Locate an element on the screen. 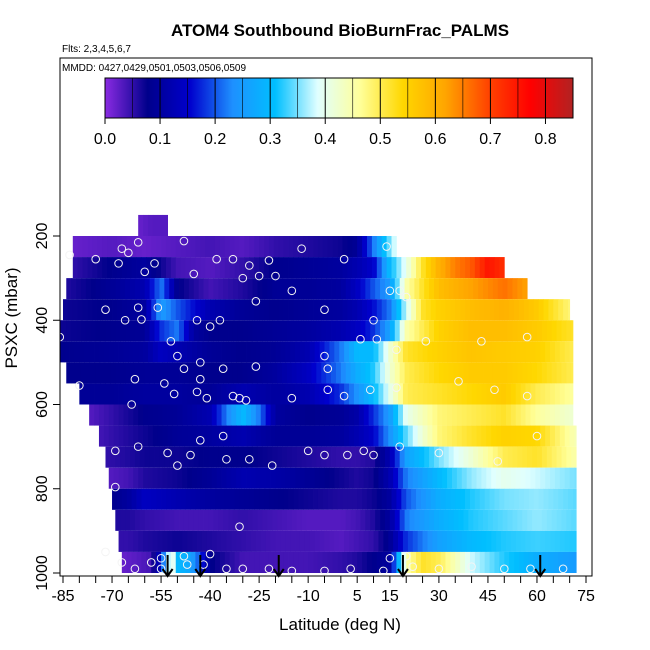 Image resolution: width=650 pixels, height=650 pixels. dates-note: MMDD: 0427,0429,0501,0503,0506,0509 is located at coordinates (154, 68).